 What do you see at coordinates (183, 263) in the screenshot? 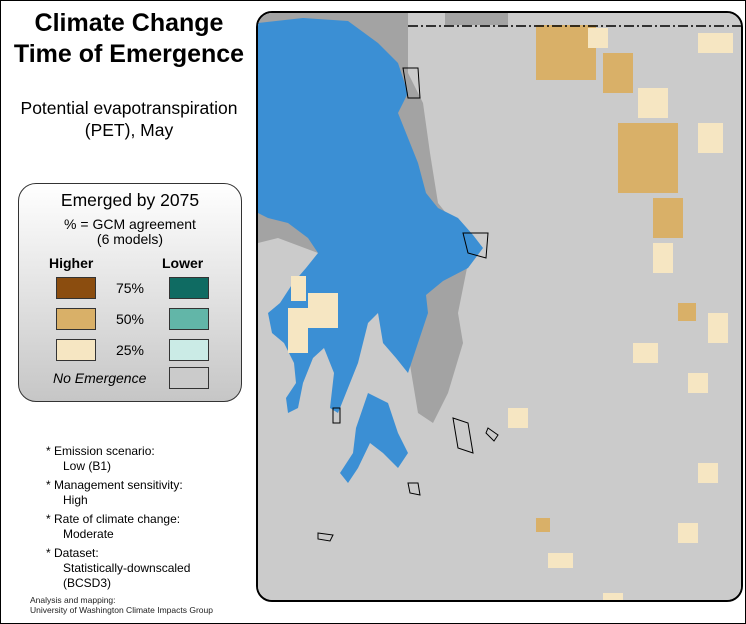
I see `legend-lower-header: Lower` at bounding box center [183, 263].